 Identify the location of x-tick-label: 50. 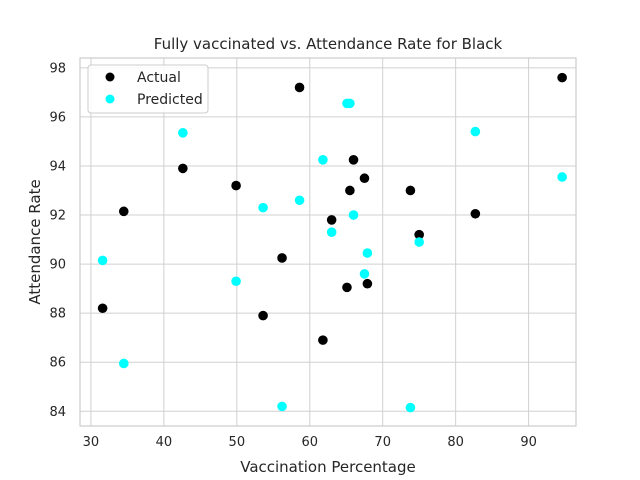
(237, 442).